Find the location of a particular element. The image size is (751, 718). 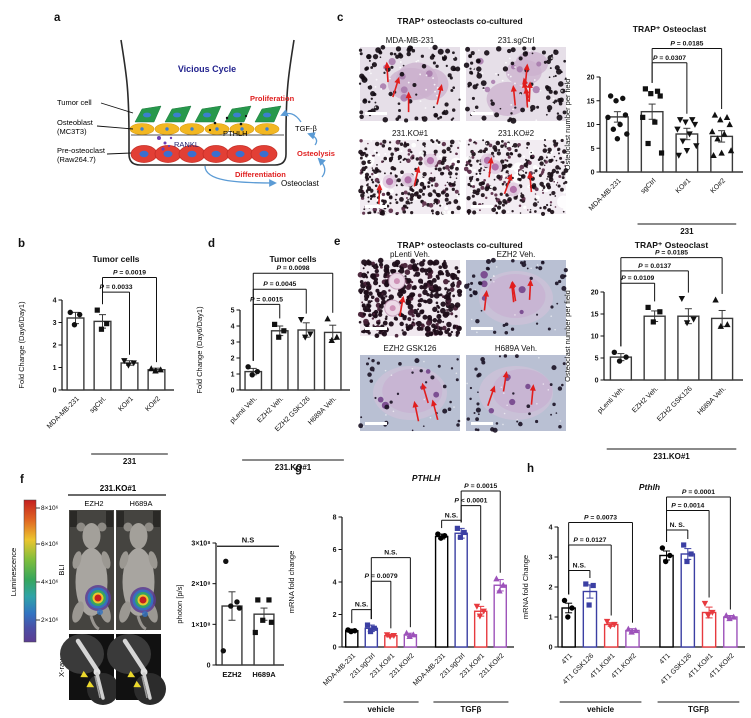

panel-label-c: c is located at coordinates (340, 18).